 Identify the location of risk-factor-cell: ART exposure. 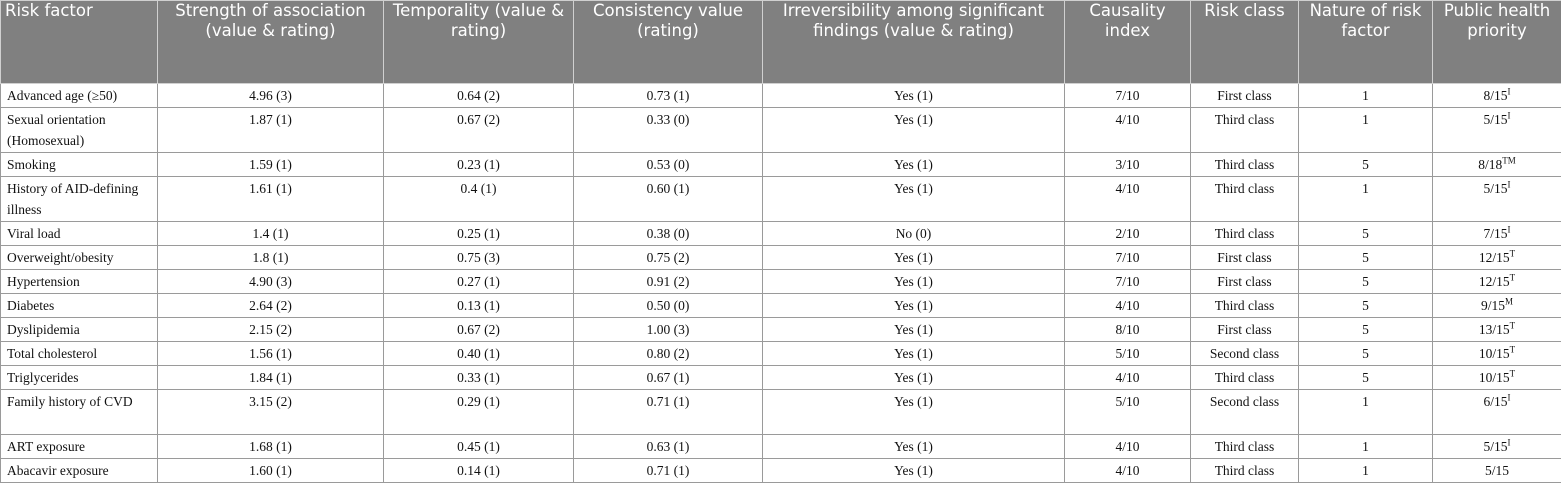
(79, 446).